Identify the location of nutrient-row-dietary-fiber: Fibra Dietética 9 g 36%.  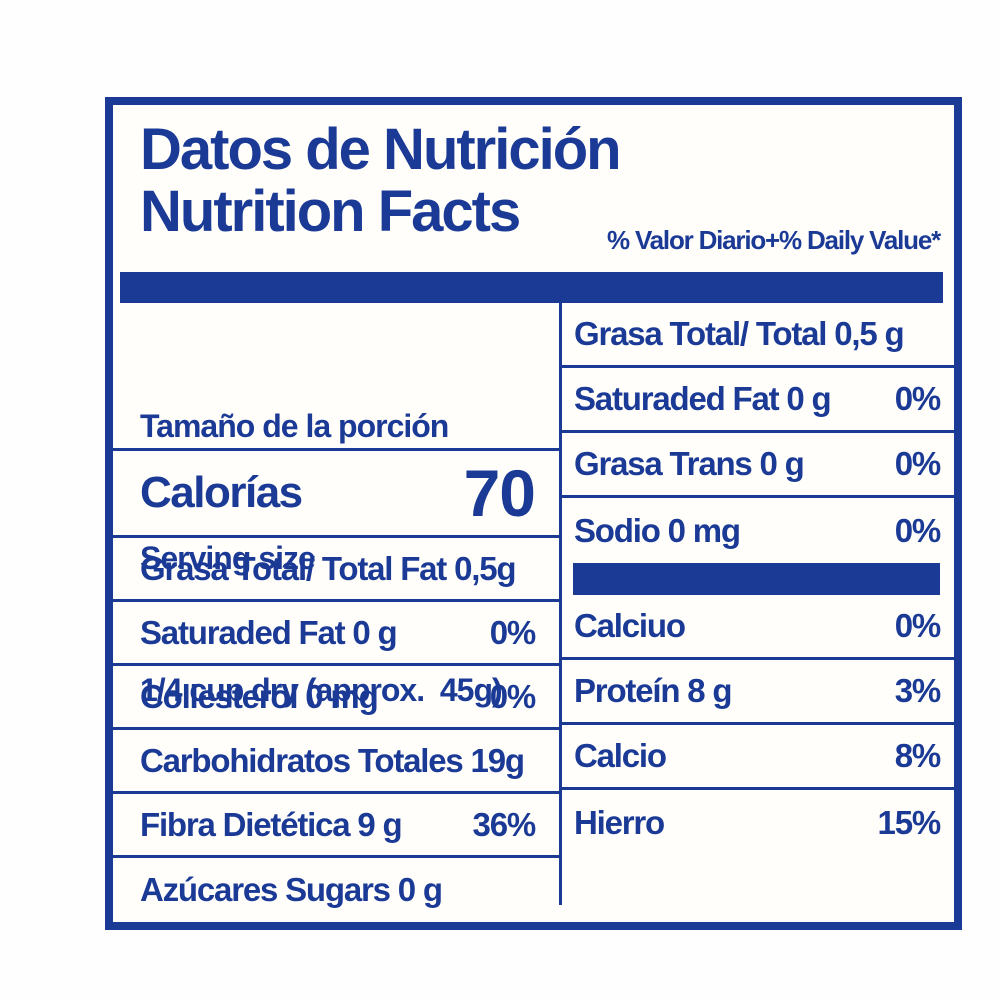
(336, 826).